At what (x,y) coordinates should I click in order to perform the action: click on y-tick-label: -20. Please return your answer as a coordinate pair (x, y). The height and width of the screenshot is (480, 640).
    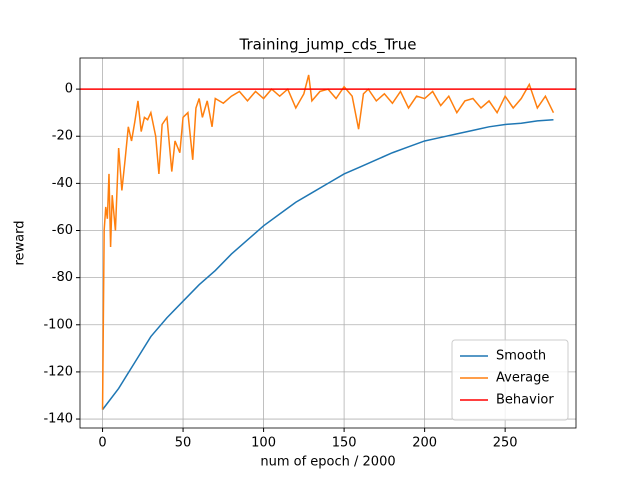
    Looking at the image, I should click on (62, 136).